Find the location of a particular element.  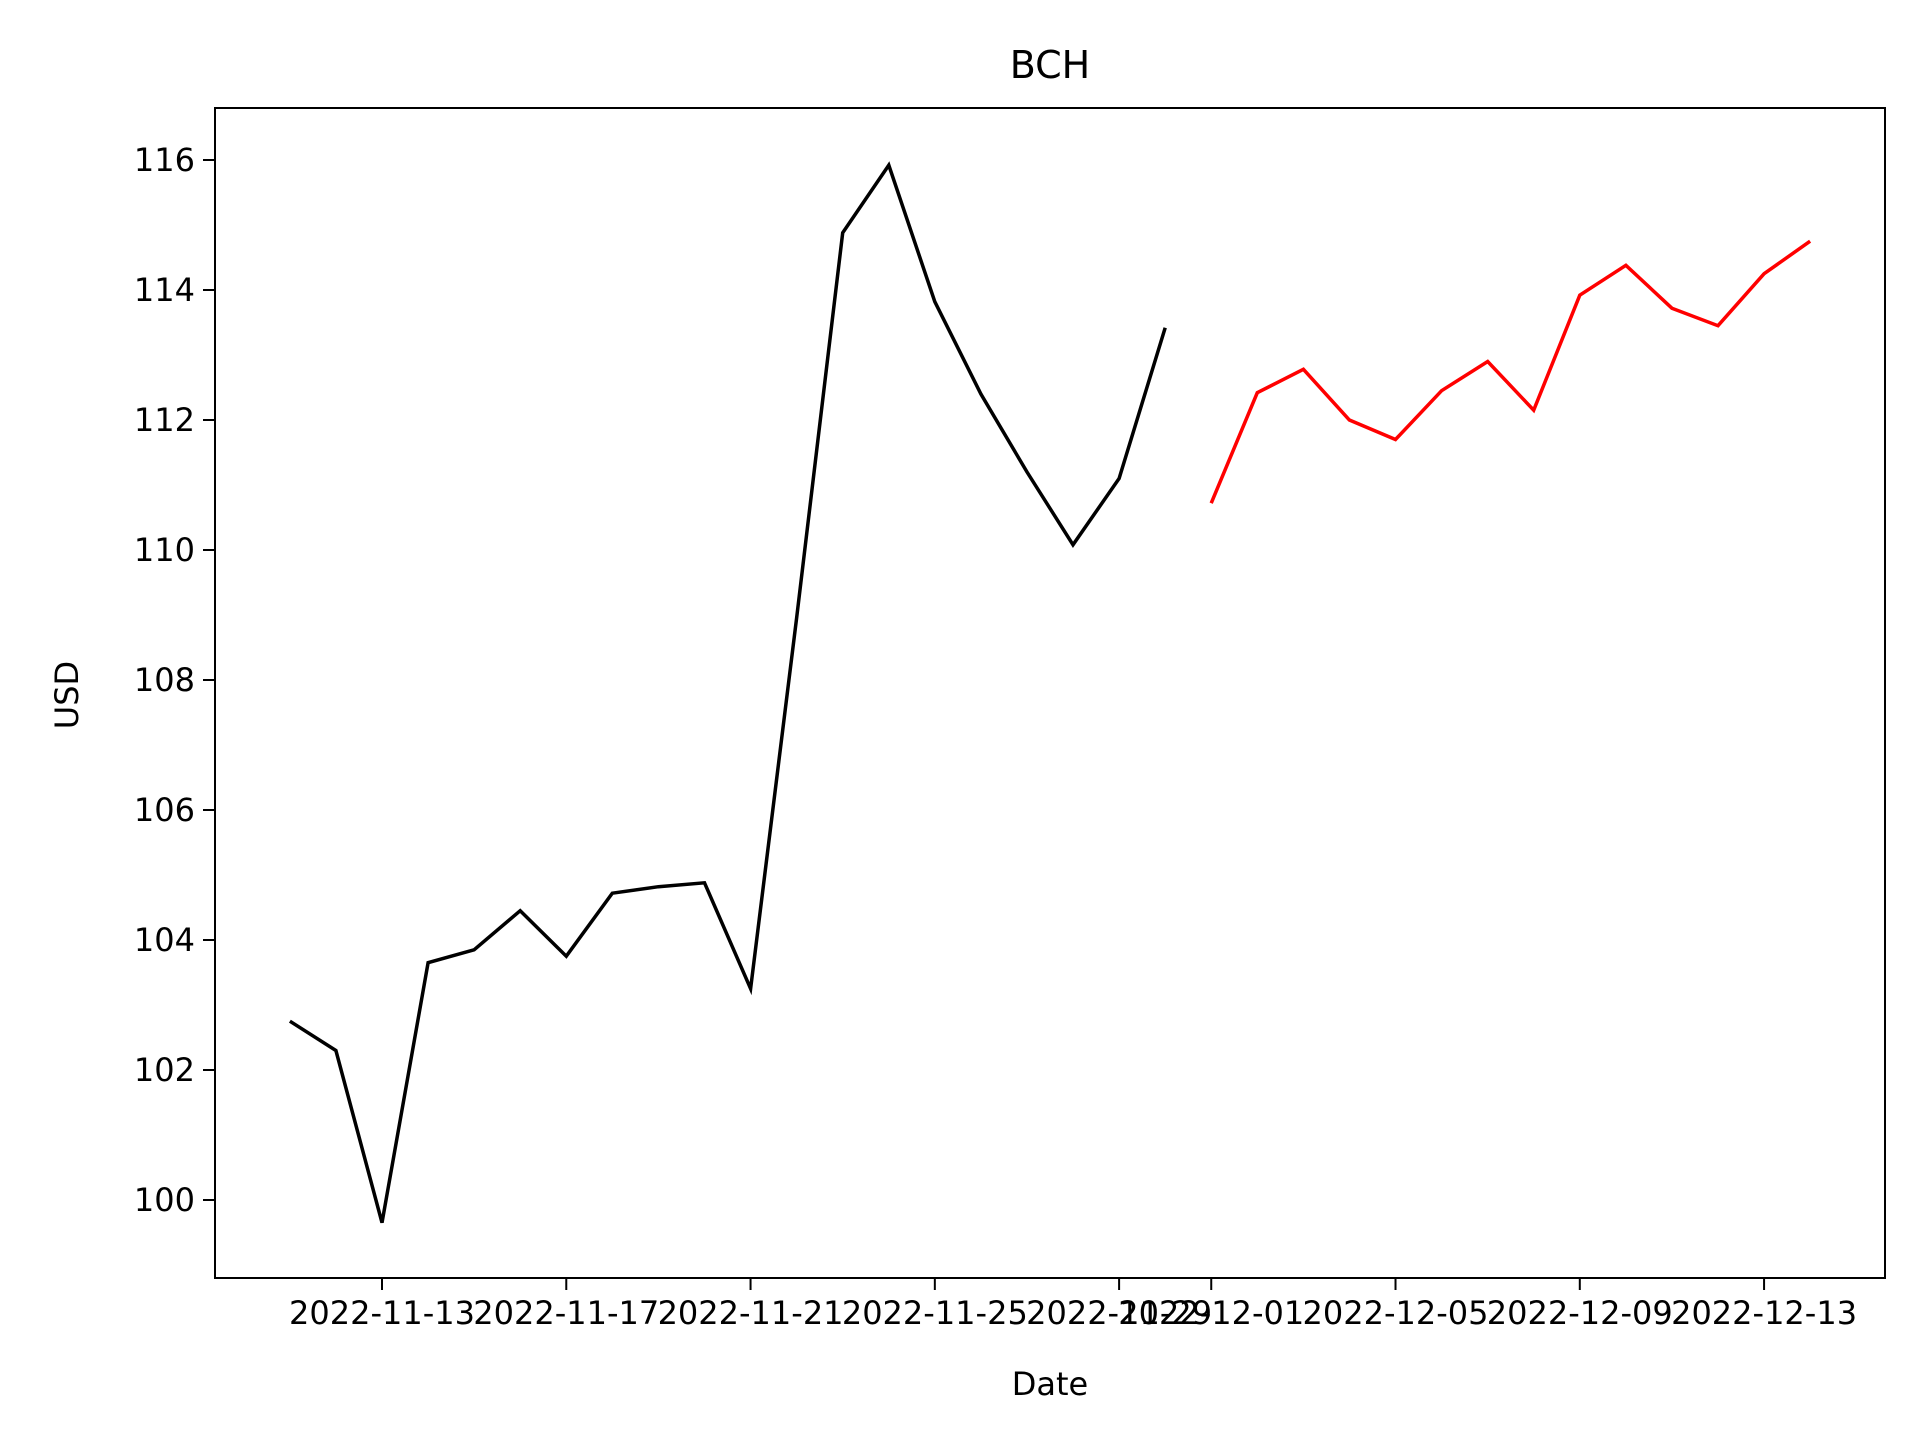

y-axis: 100 102 104 106 108 110 112 114 116 is located at coordinates (174, 680).